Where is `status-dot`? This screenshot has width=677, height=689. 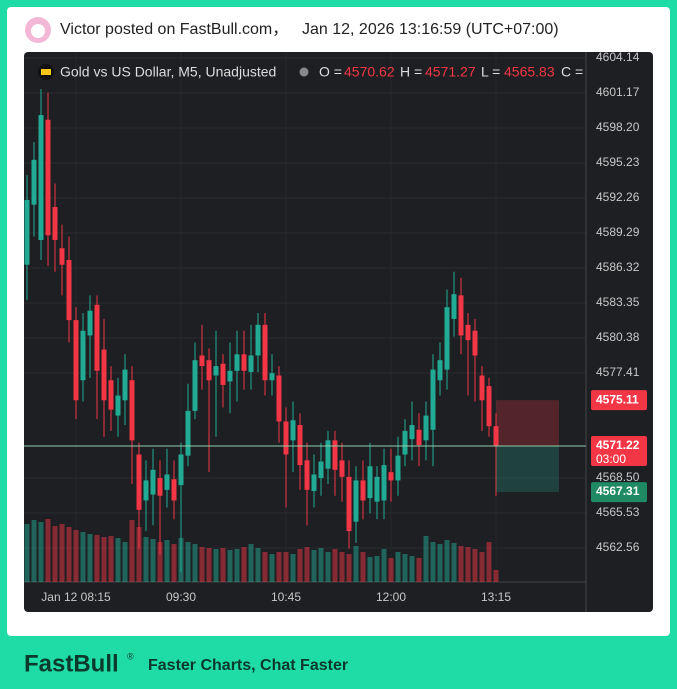
status-dot is located at coordinates (304, 72).